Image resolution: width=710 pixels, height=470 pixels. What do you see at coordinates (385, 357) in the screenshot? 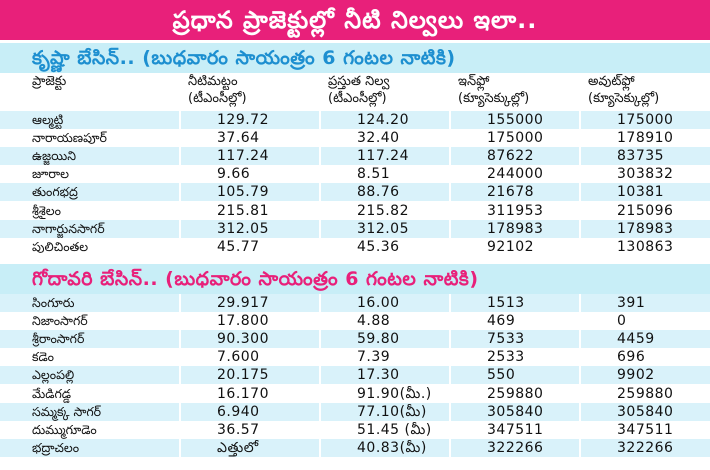
I see `current-storage-cell: 7.39` at bounding box center [385, 357].